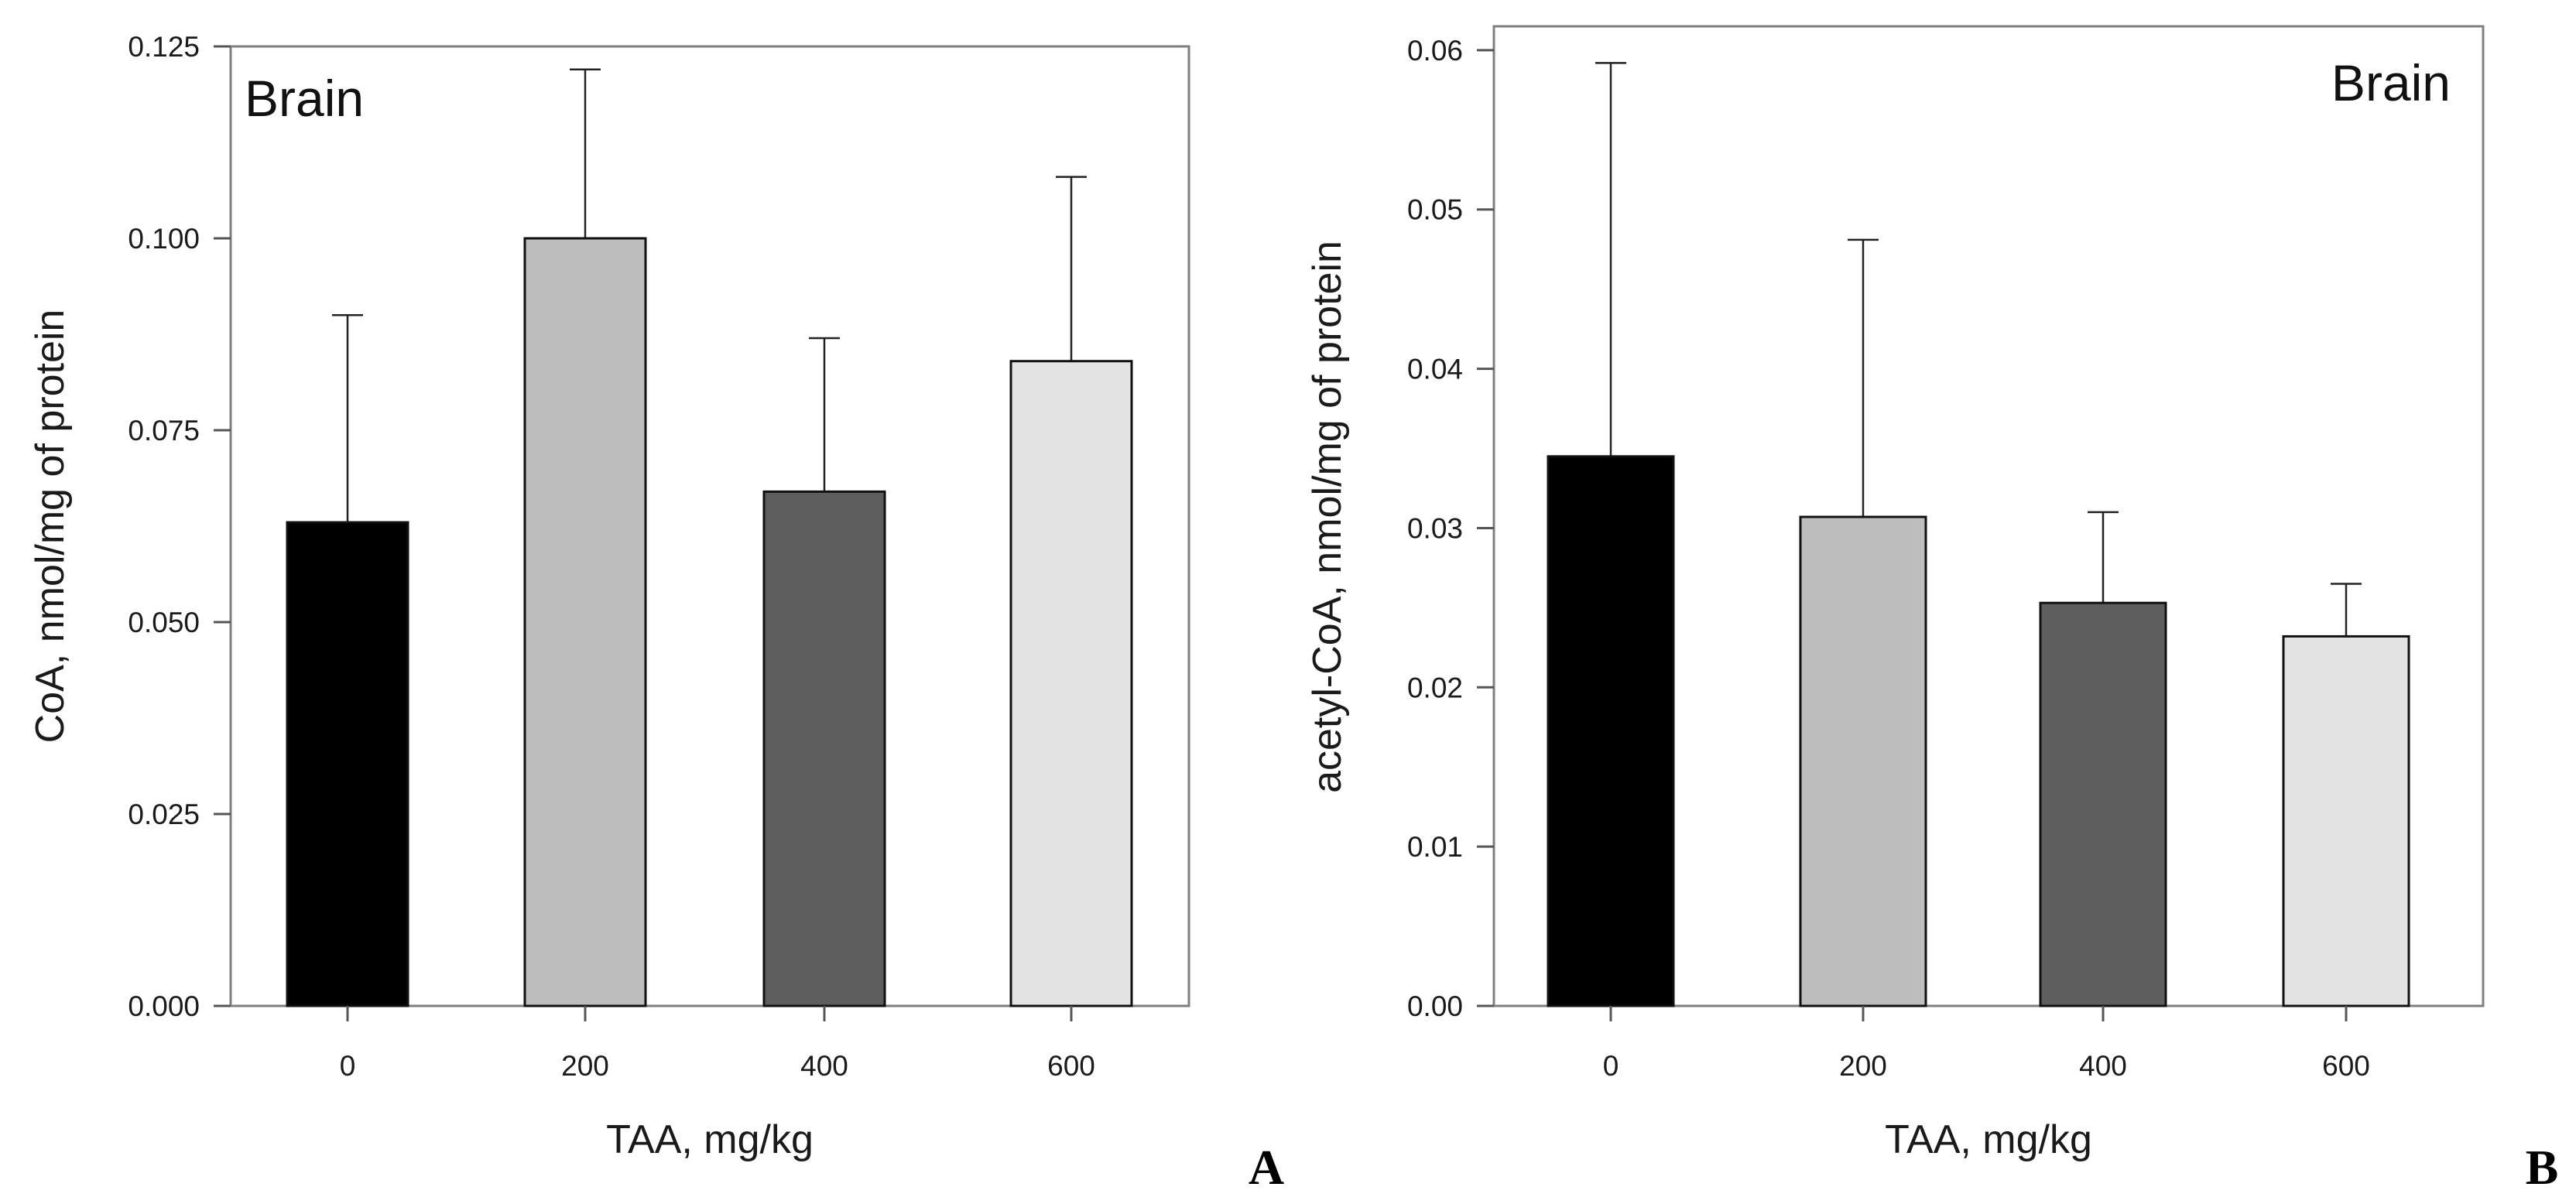 The image size is (2576, 1204). I want to click on y-tick-label: 0.025, so click(164, 814).